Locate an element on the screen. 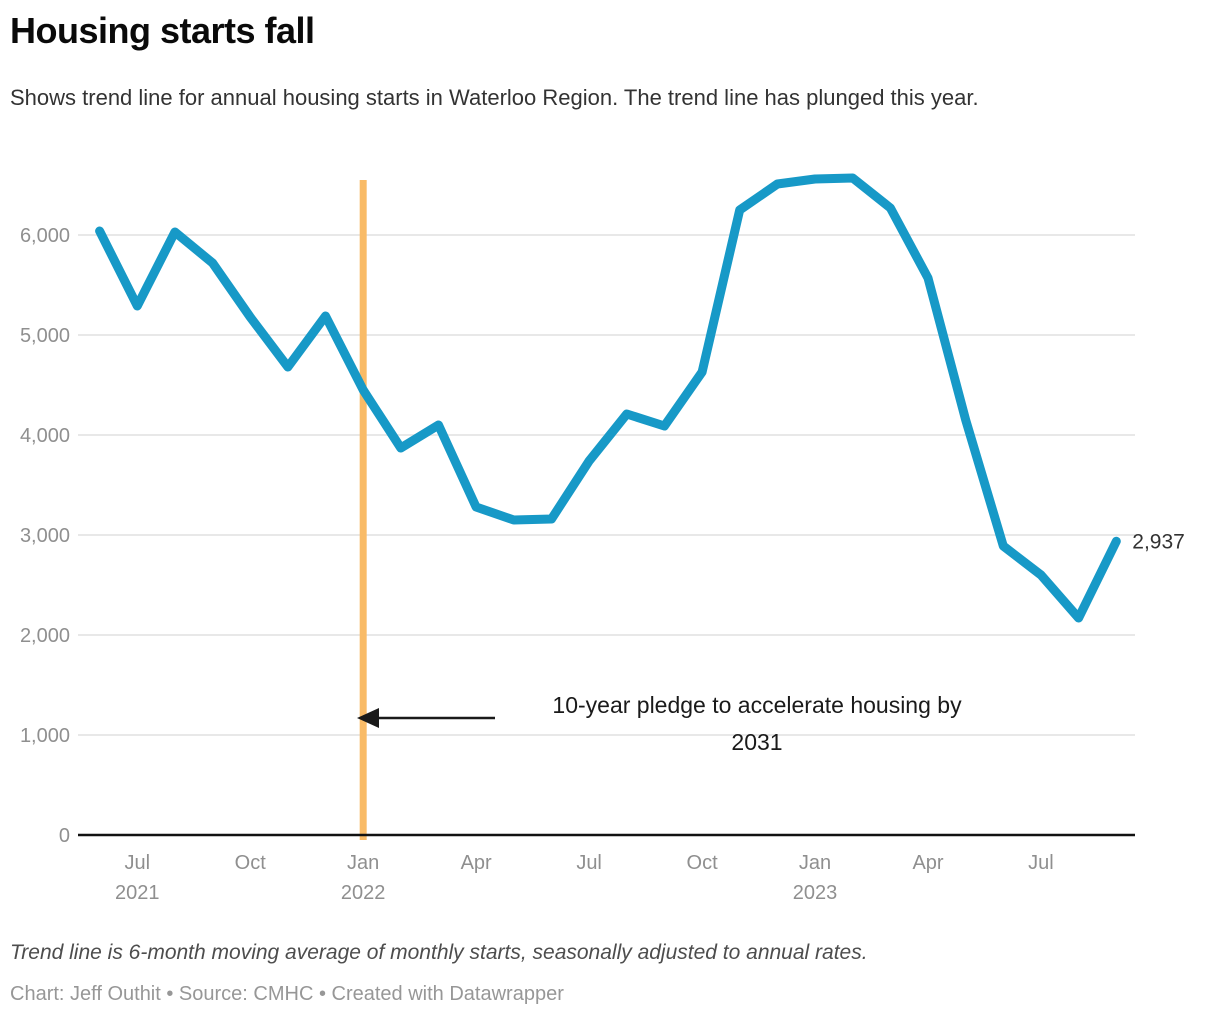 This screenshot has width=1220, height=1020. x-axis-year-label: 2023 is located at coordinates (815, 893).